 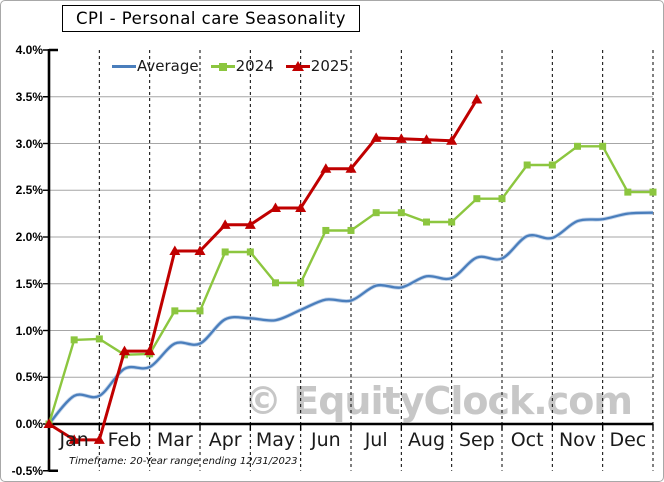 I want to click on y-axis-tick-label: 1.5%, so click(x=29, y=283).